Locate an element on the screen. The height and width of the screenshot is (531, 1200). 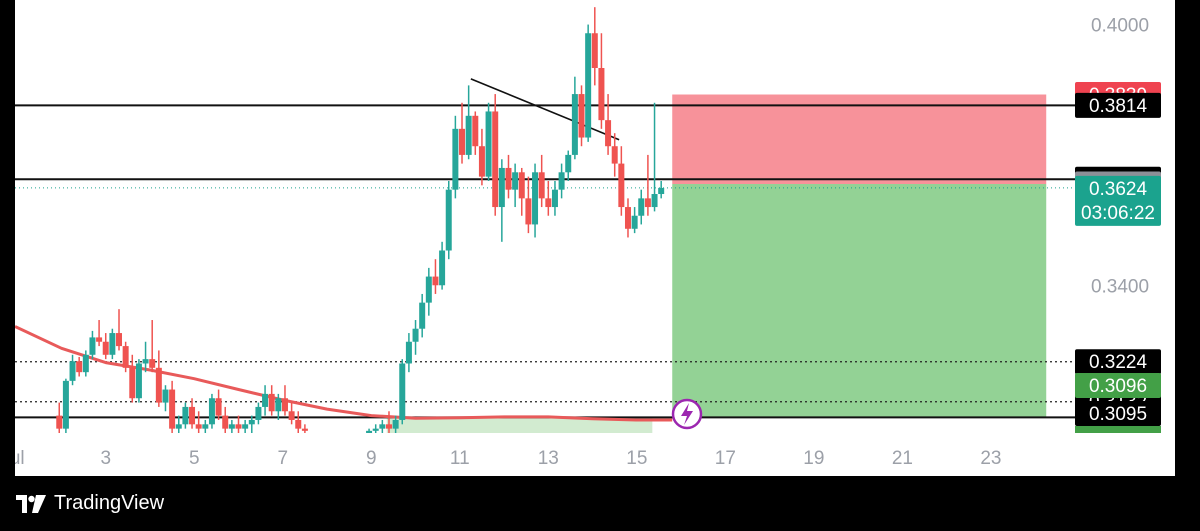
overlay-layer is located at coordinates (687, 414).